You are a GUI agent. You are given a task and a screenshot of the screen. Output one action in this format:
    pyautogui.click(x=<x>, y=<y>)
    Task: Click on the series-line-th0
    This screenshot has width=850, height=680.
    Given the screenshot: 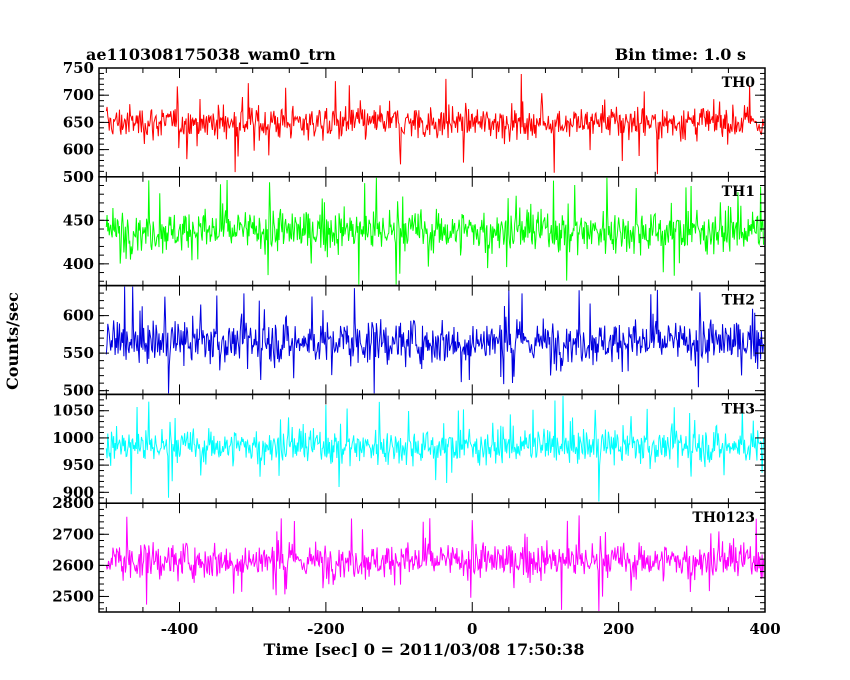 What is the action you would take?
    pyautogui.click(x=435, y=124)
    